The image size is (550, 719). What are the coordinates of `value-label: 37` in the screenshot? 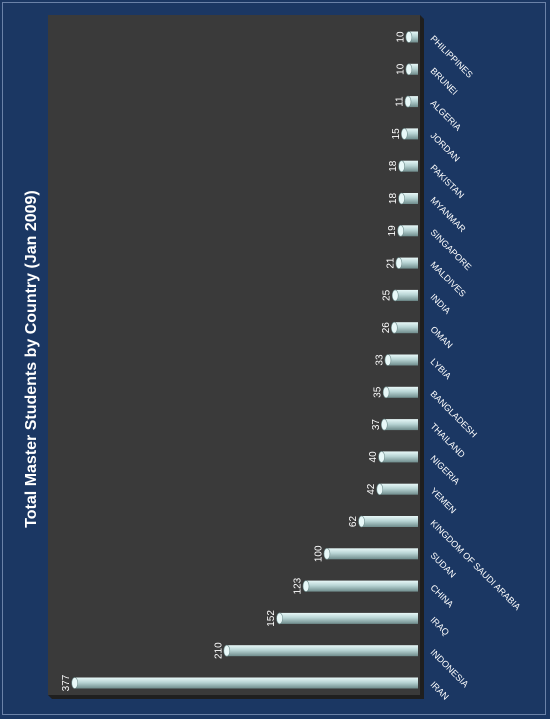 It's located at (376, 425).